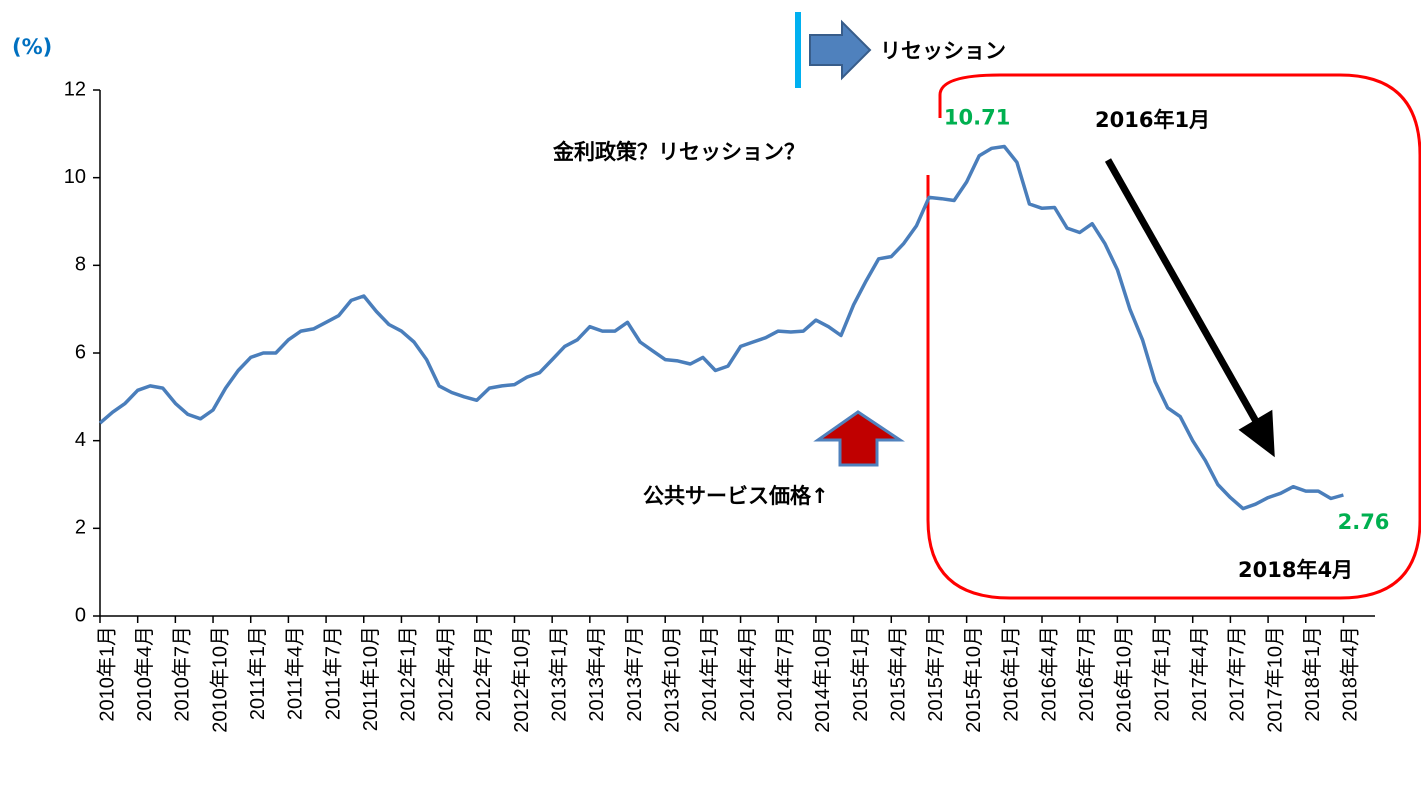 This screenshot has width=1421, height=797. What do you see at coordinates (898, 674) in the screenshot?
I see `x-tick-label: 2015年4月` at bounding box center [898, 674].